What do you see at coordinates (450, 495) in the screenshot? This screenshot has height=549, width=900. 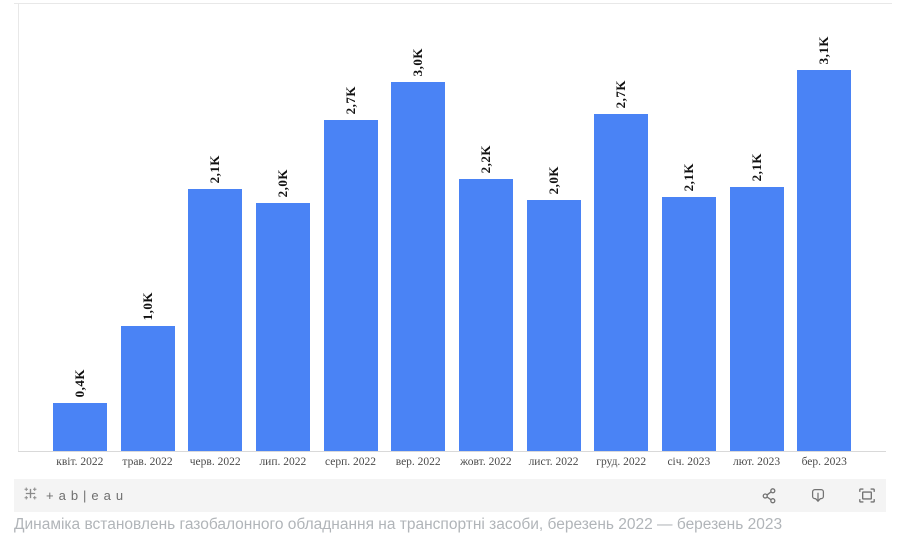 I see `tableau-toolbar: +ab|eau` at bounding box center [450, 495].